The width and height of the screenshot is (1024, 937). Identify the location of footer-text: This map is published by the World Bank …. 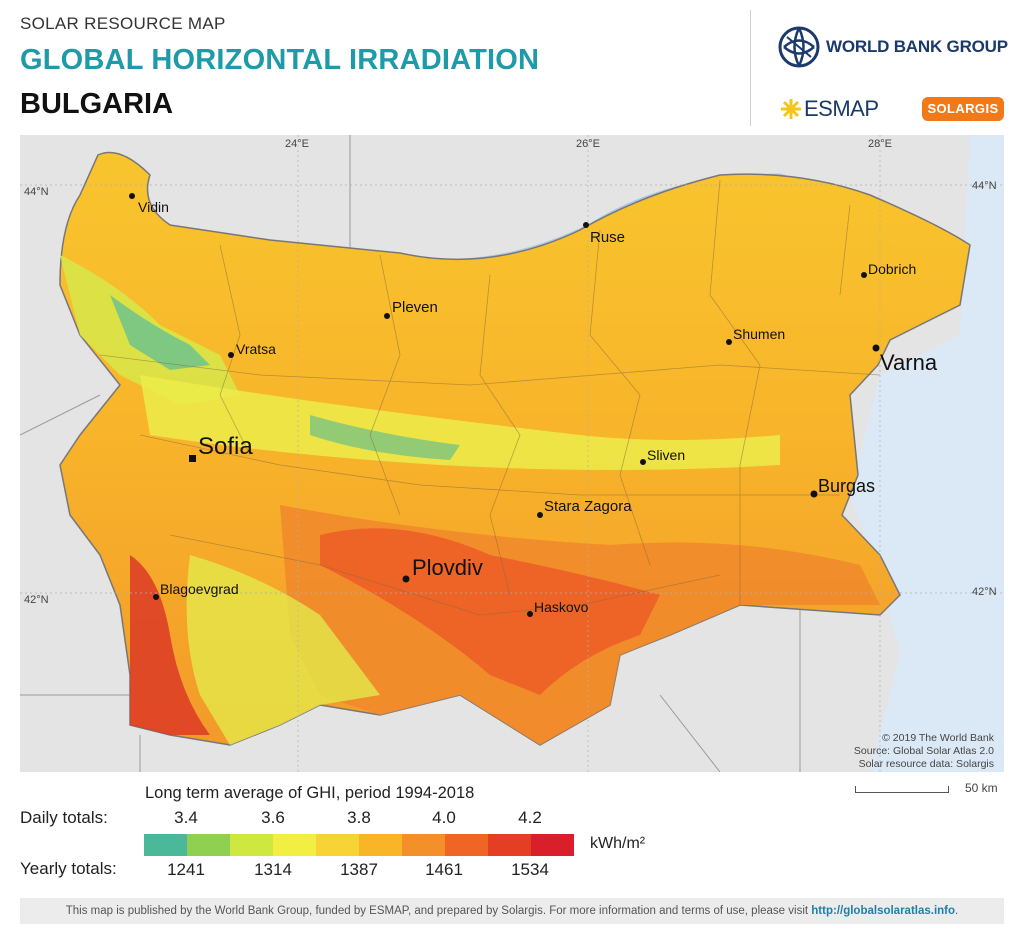
(438, 911).